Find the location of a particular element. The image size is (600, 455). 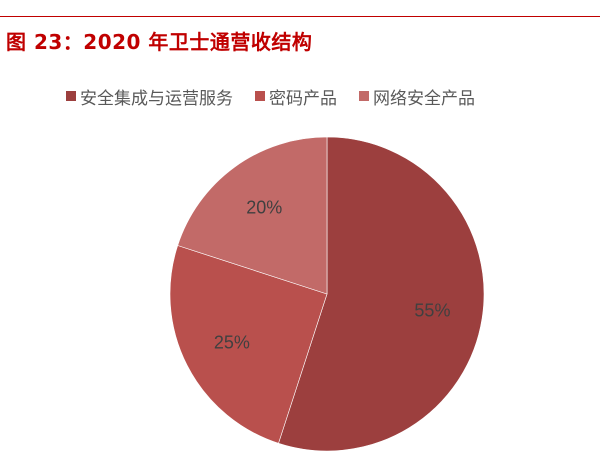

legend-label-2: 网络安全产品 is located at coordinates (424, 98).